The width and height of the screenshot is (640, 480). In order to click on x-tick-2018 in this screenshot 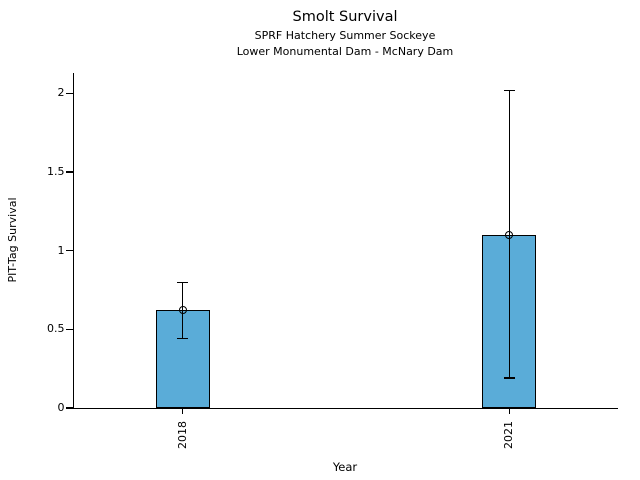, I will do `click(183, 411)`.